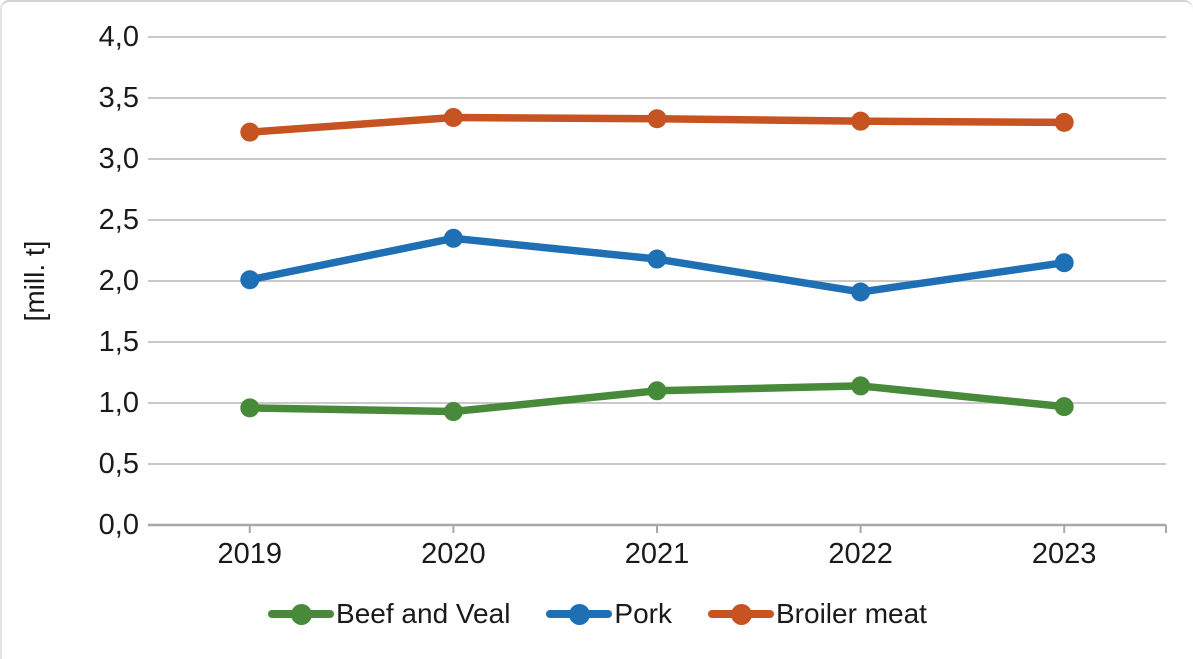  Describe the element at coordinates (657, 554) in the screenshot. I see `x-tick-label: 2021` at that location.